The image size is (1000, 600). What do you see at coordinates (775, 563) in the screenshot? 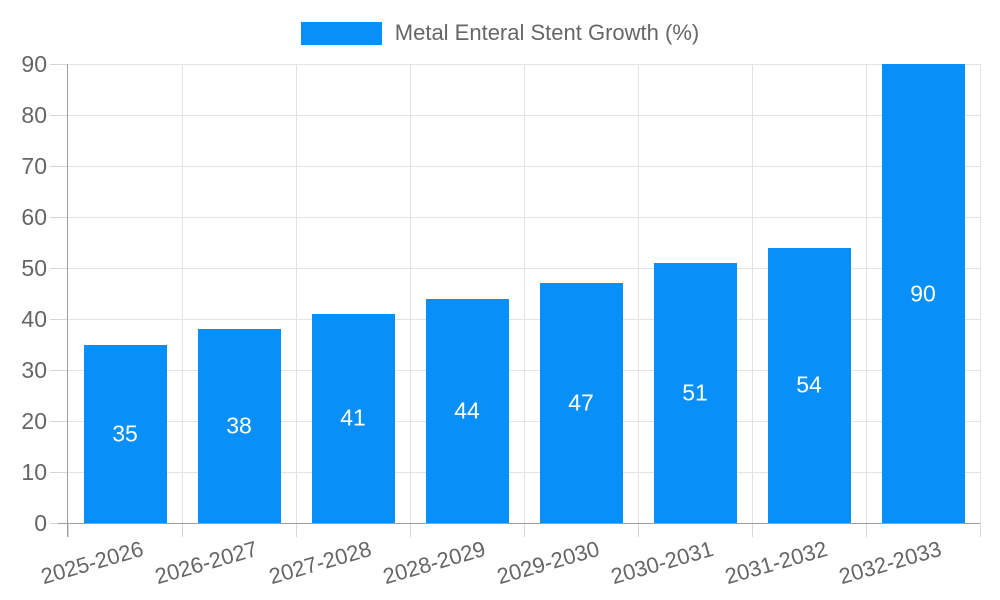
I see `x-axis-label: 2031-2032` at bounding box center [775, 563].